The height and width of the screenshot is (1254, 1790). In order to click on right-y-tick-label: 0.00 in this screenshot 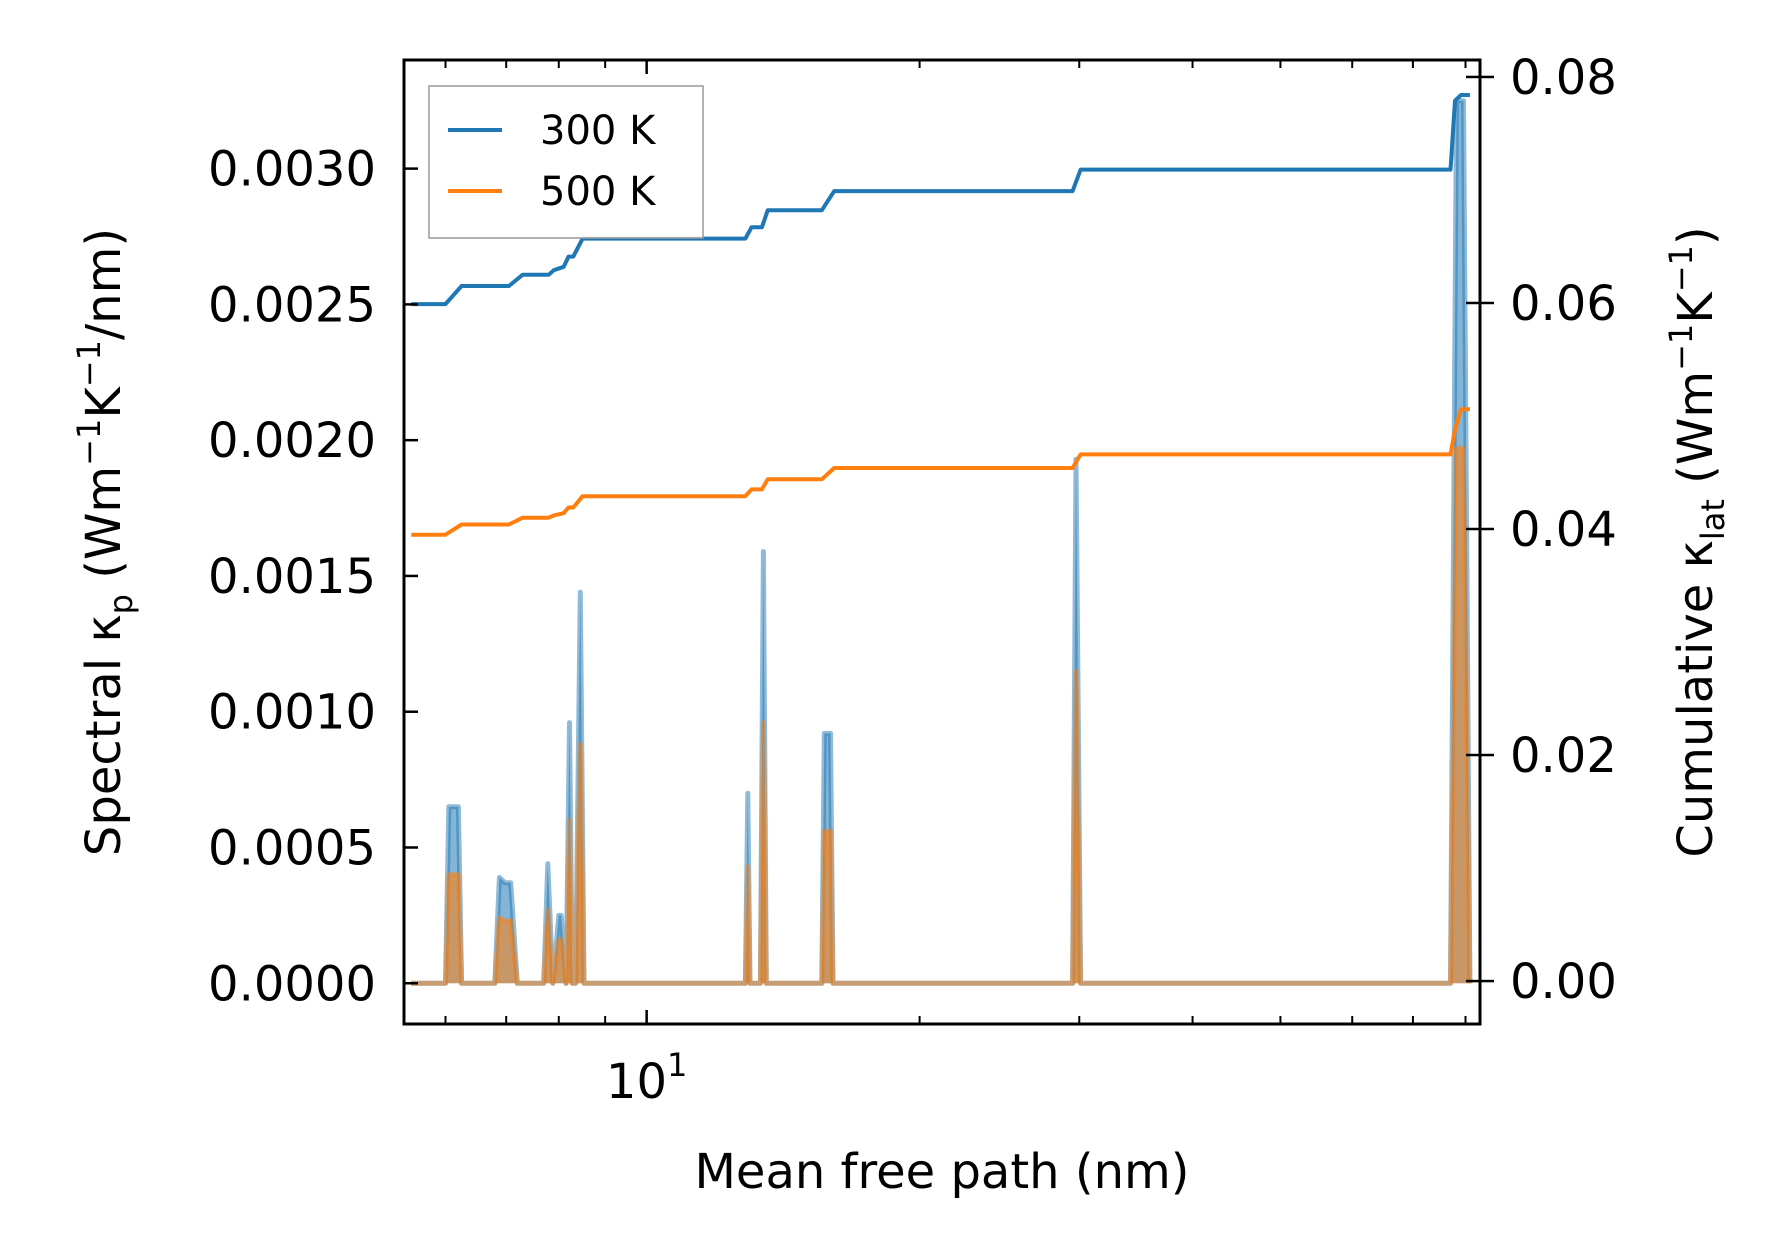, I will do `click(1563, 982)`.